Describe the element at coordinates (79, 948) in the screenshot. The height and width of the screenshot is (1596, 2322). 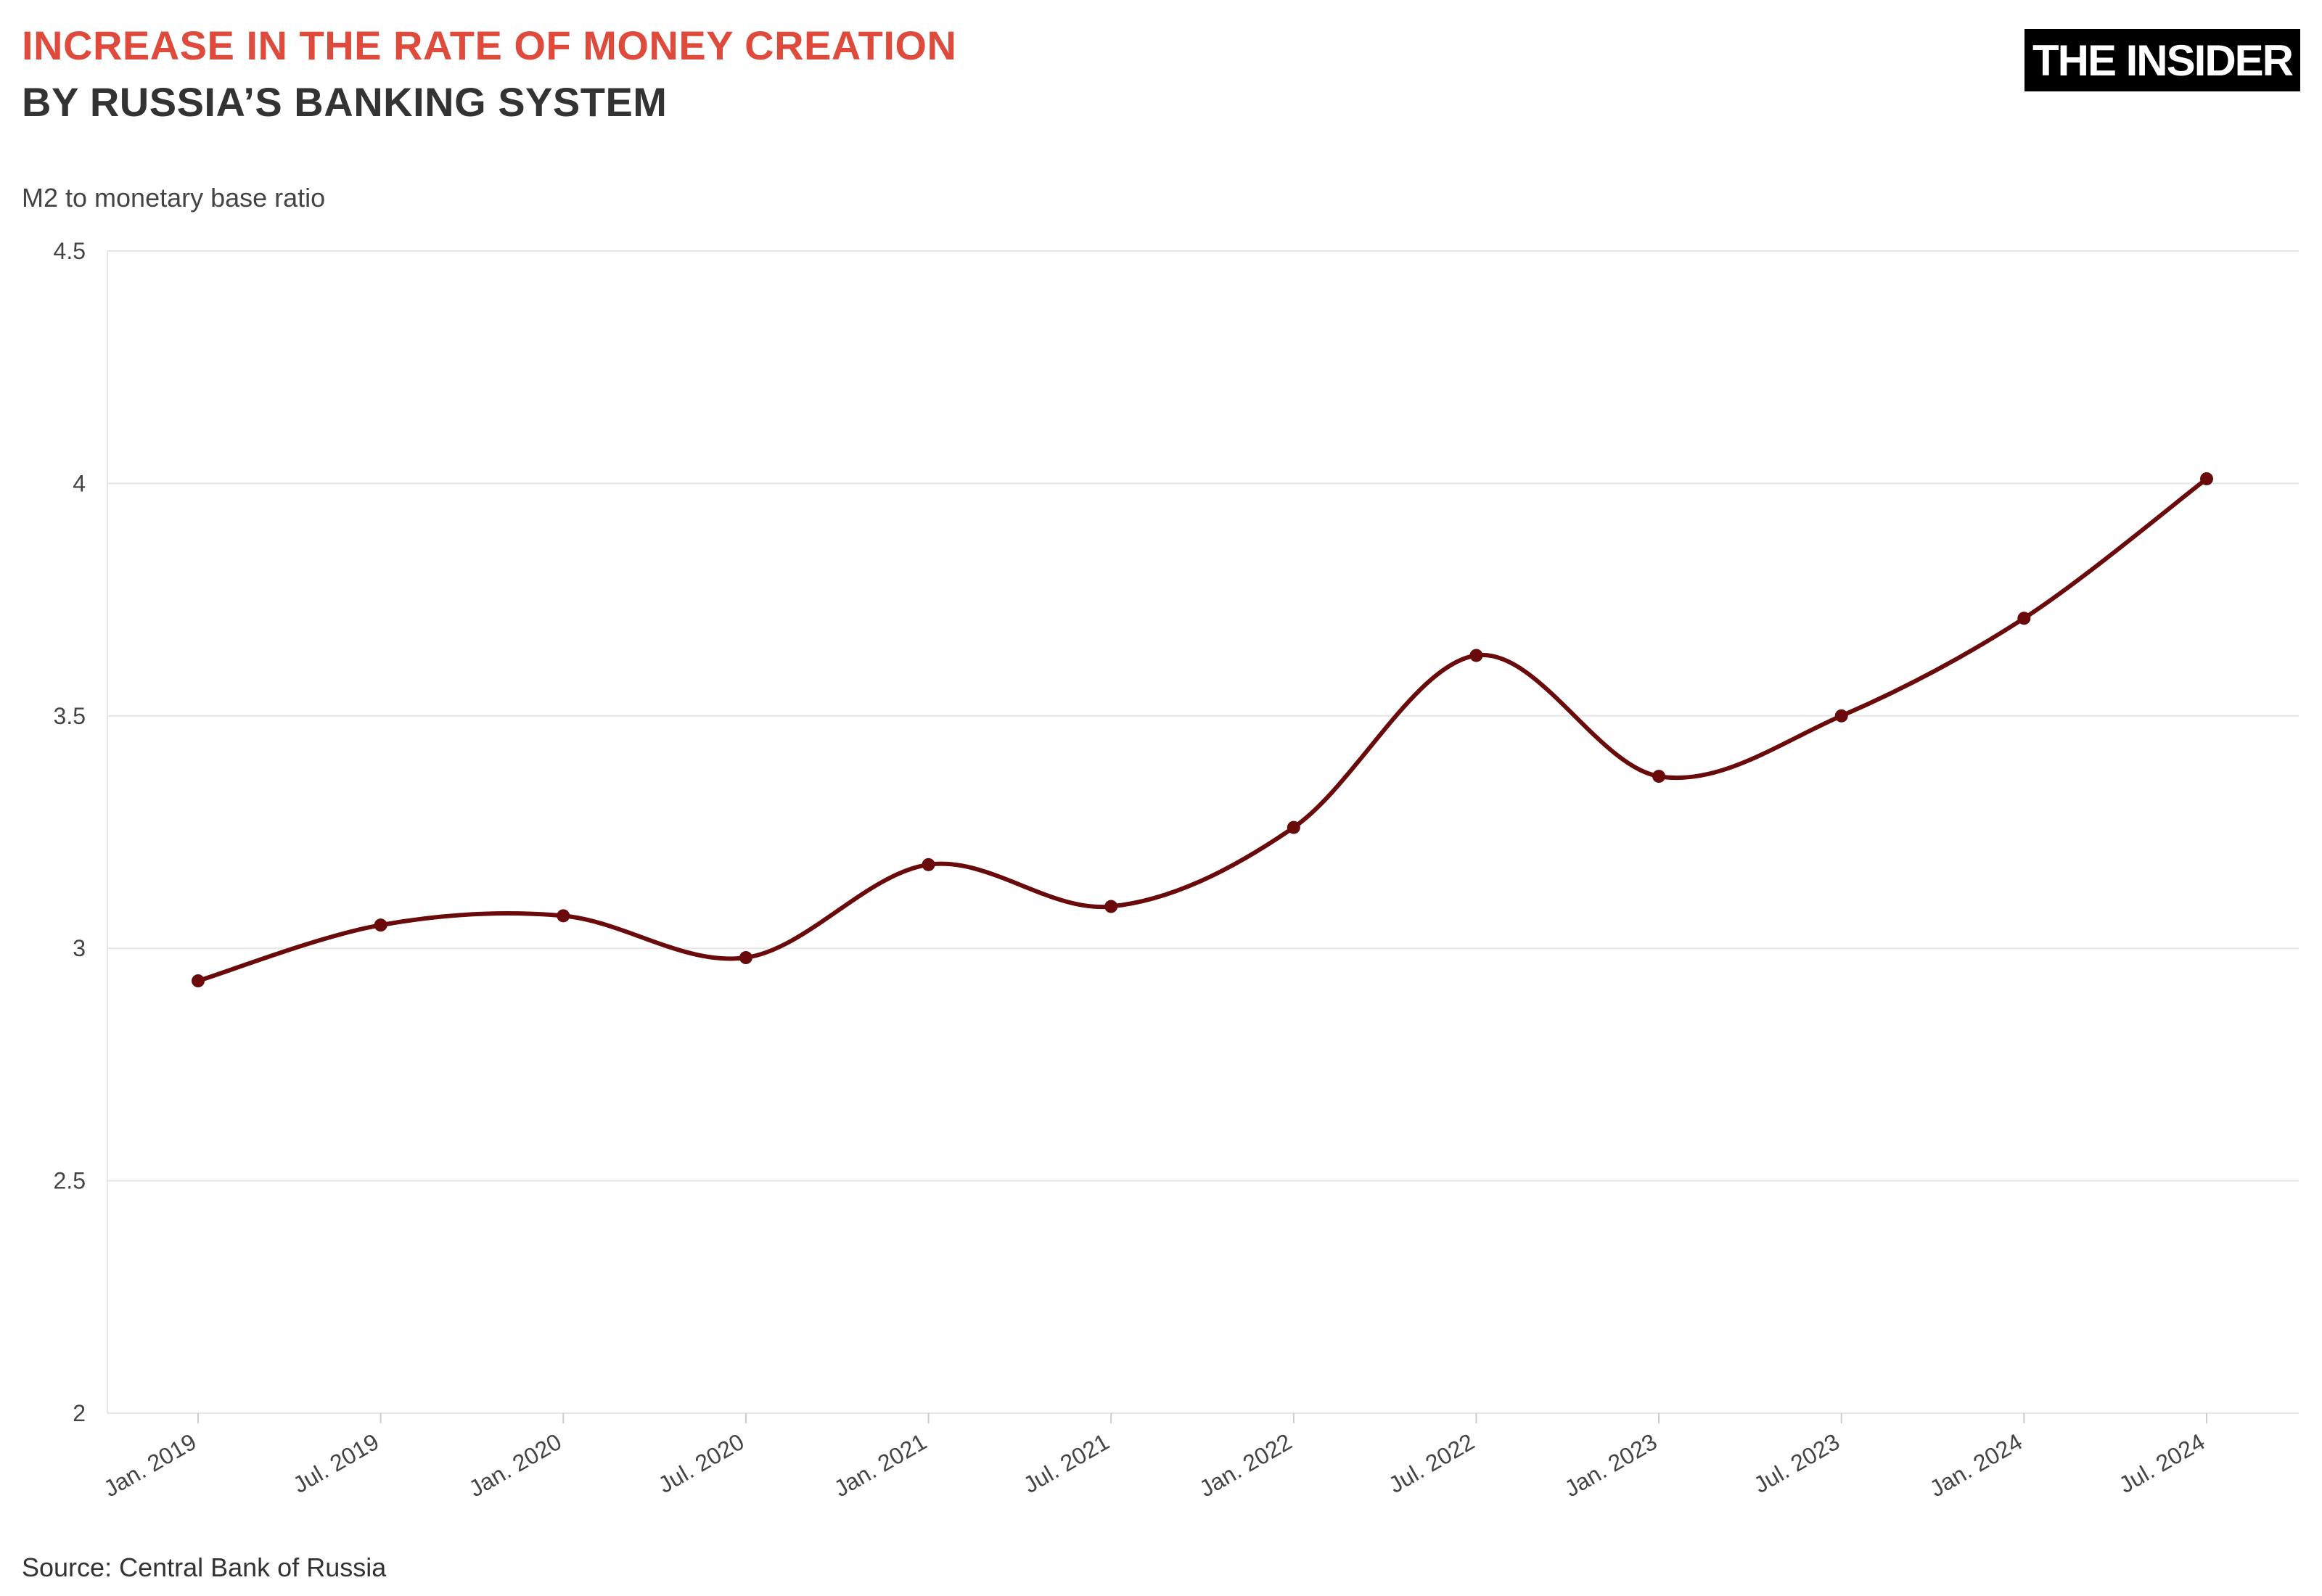
I see `y-tick-label: 3` at that location.